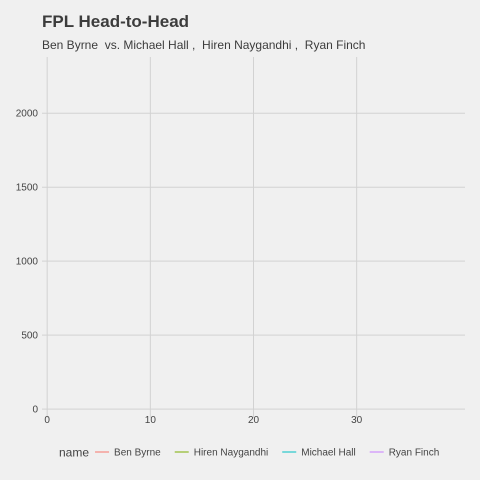 This screenshot has height=480, width=480. Describe the element at coordinates (74, 453) in the screenshot. I see `legend-title: name` at that location.